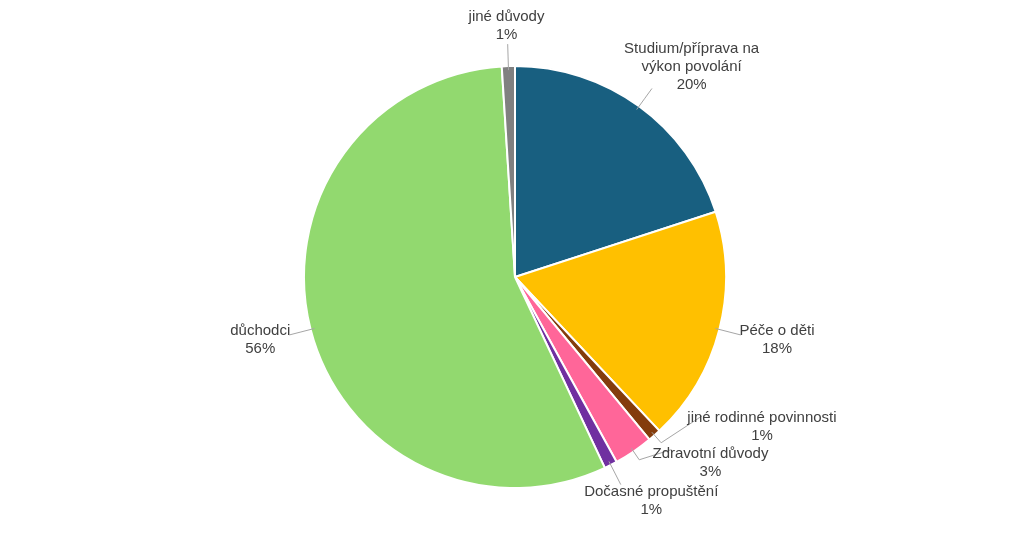 This screenshot has width=1020, height=538. What do you see at coordinates (260, 329) in the screenshot?
I see `slice-label: důchodci` at bounding box center [260, 329].